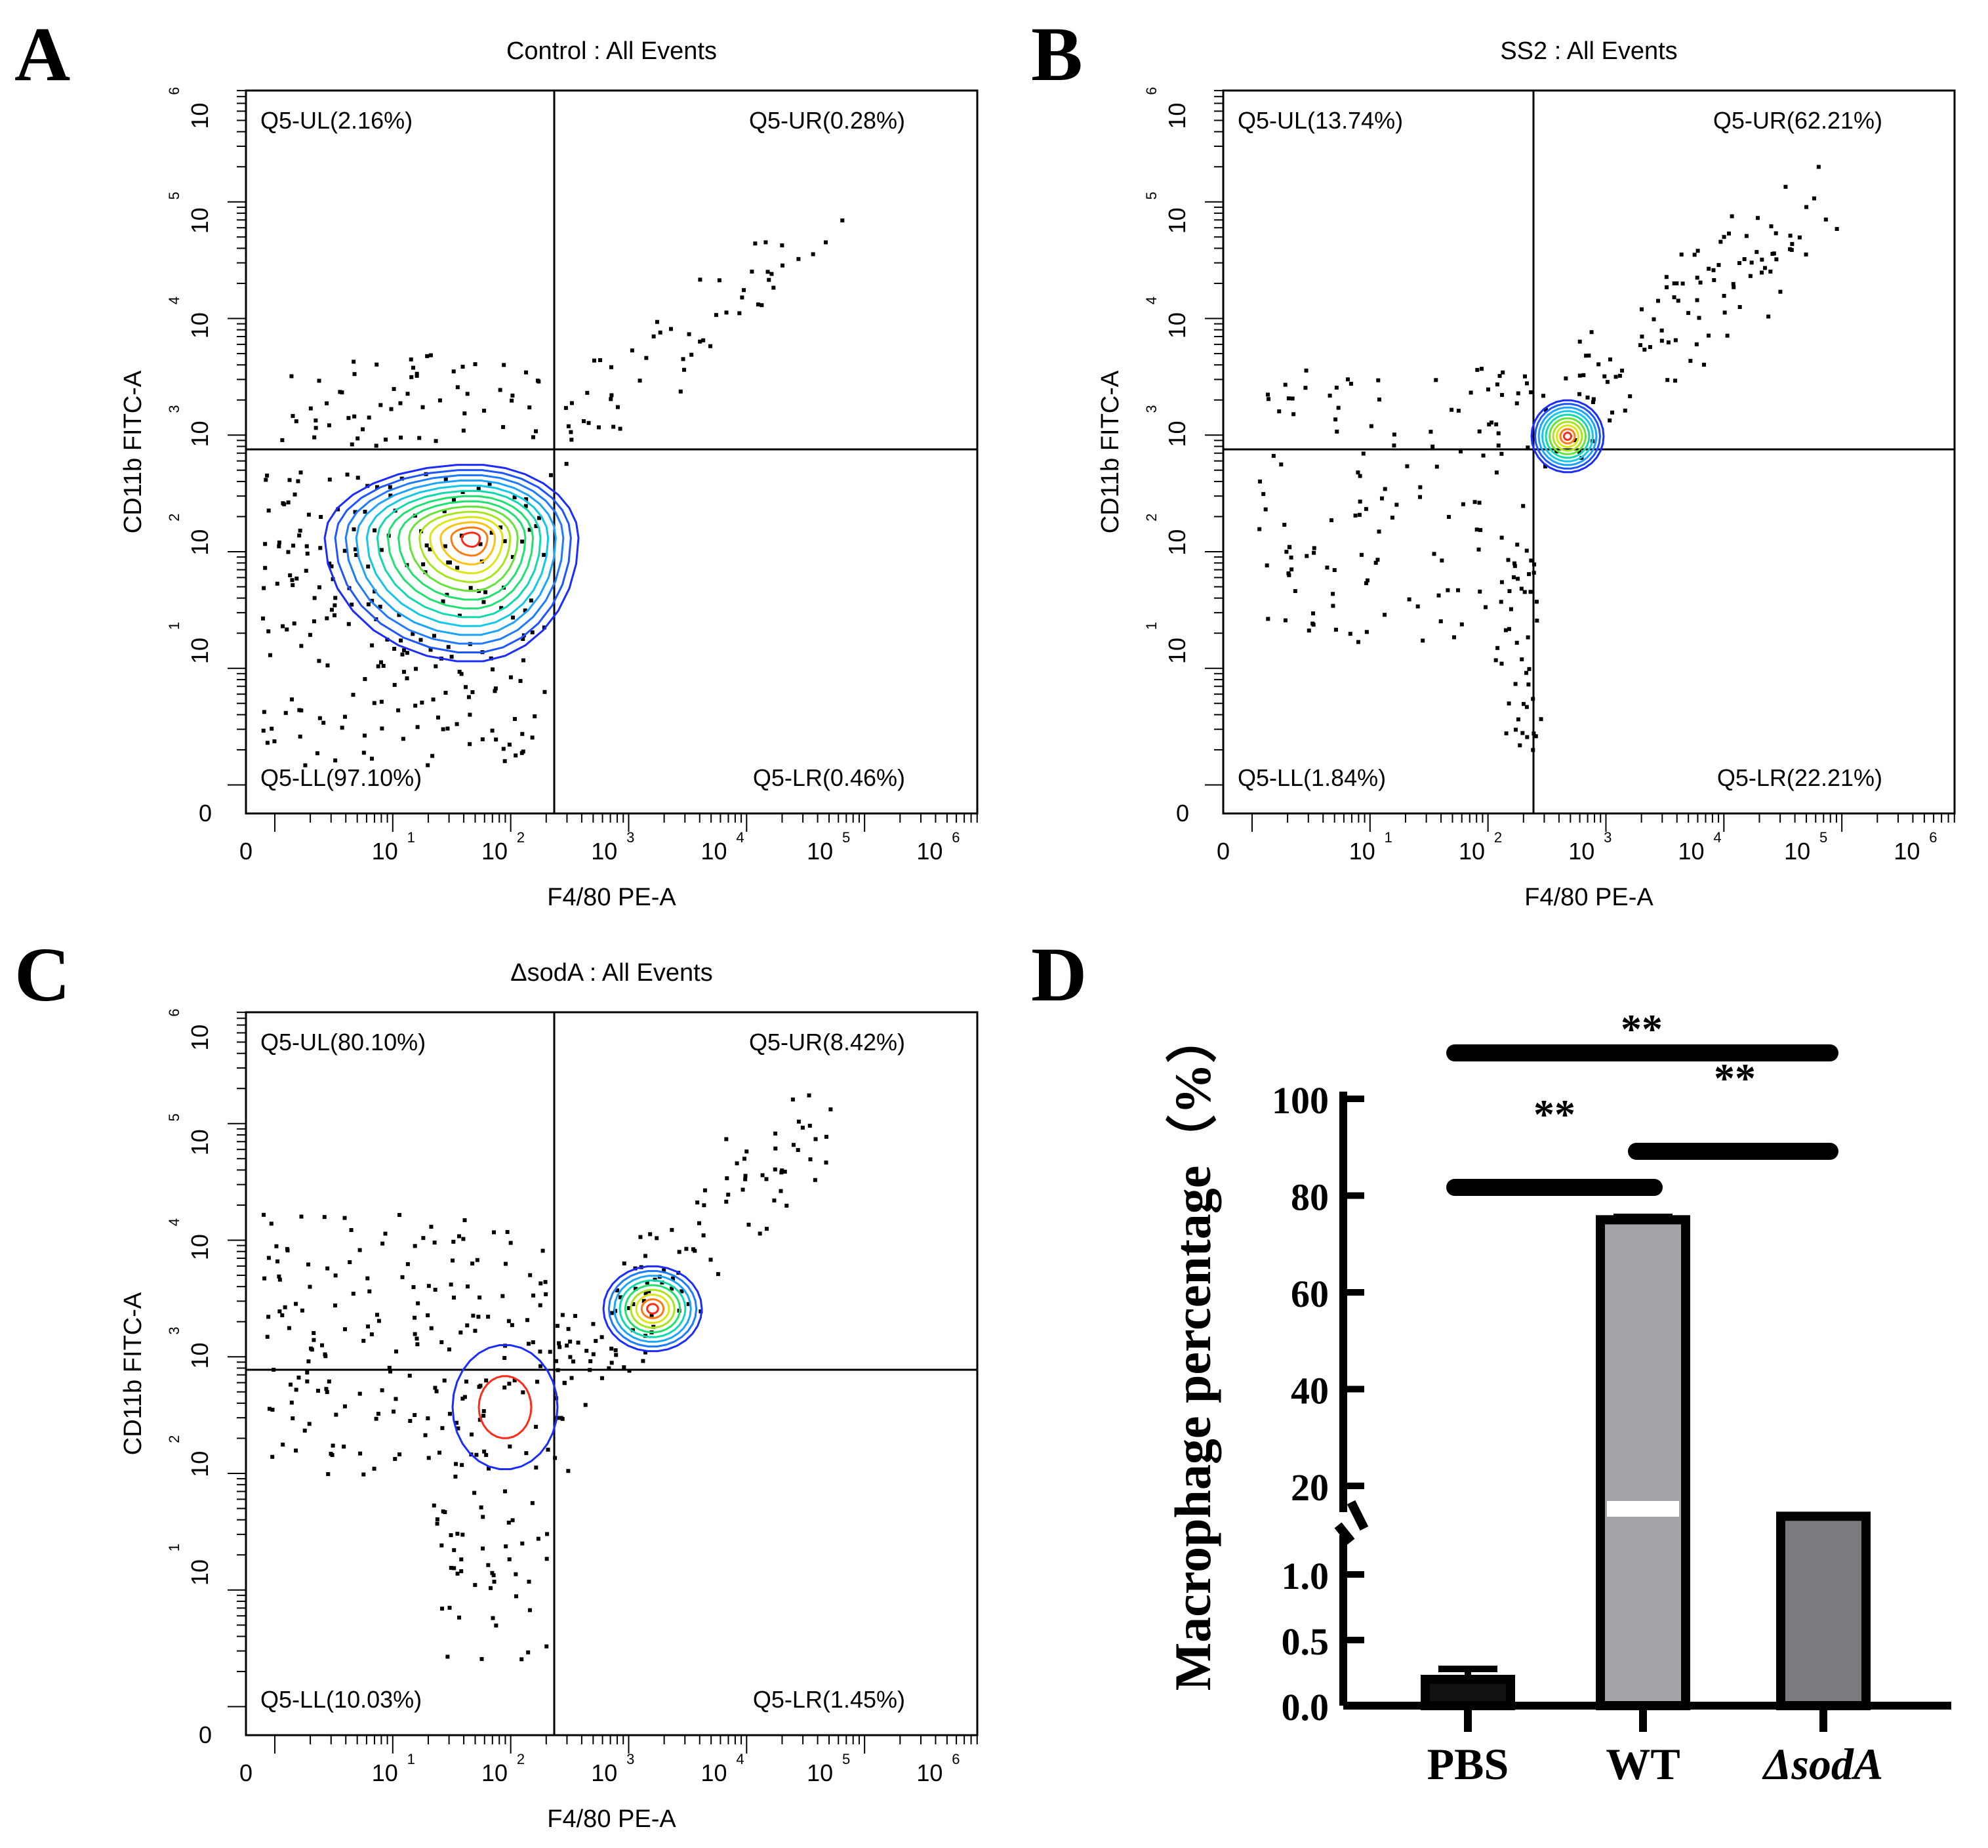  I want to click on x-tick-zero: 0, so click(246, 851).